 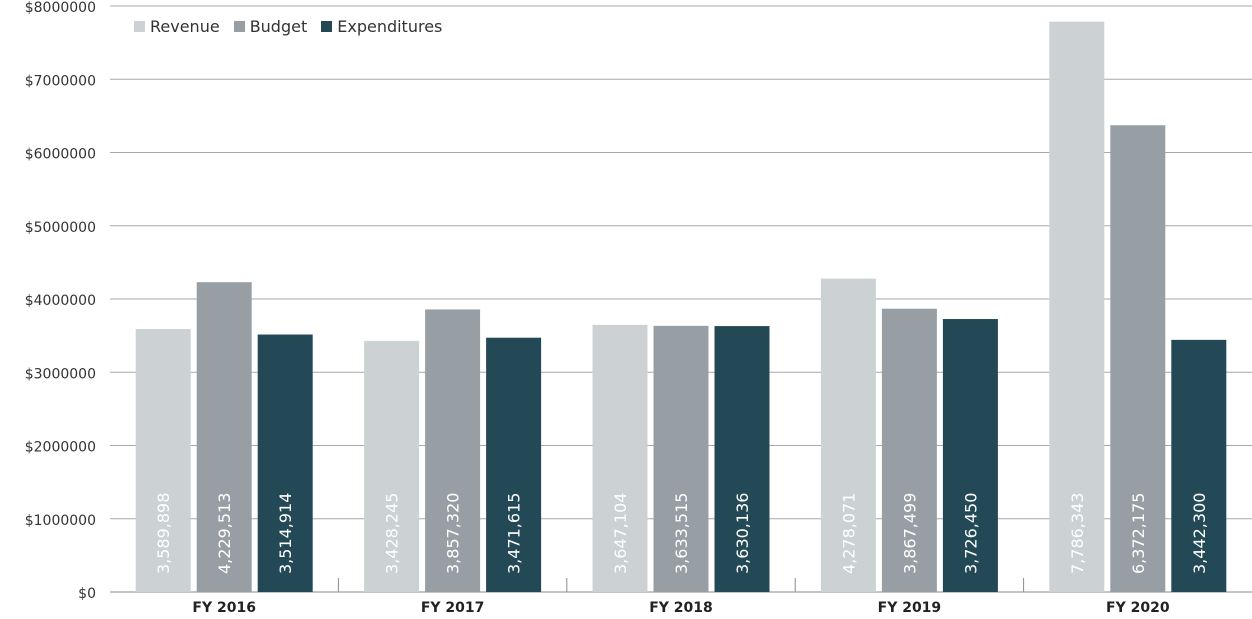 I want to click on chart-legend: Revenue Budget Expenditures, so click(x=288, y=26).